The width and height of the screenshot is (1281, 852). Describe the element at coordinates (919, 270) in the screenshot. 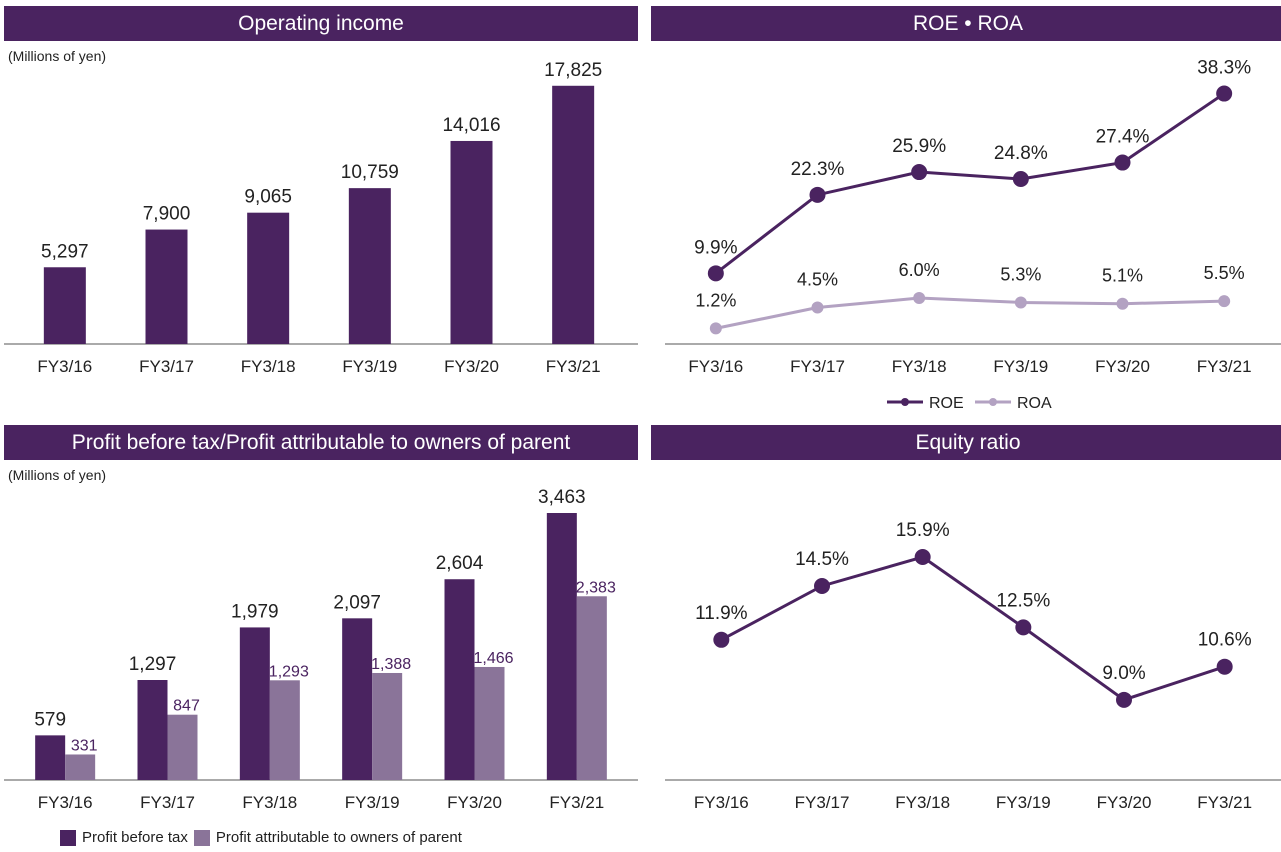

I see `data-label-roa: 6.0%` at that location.